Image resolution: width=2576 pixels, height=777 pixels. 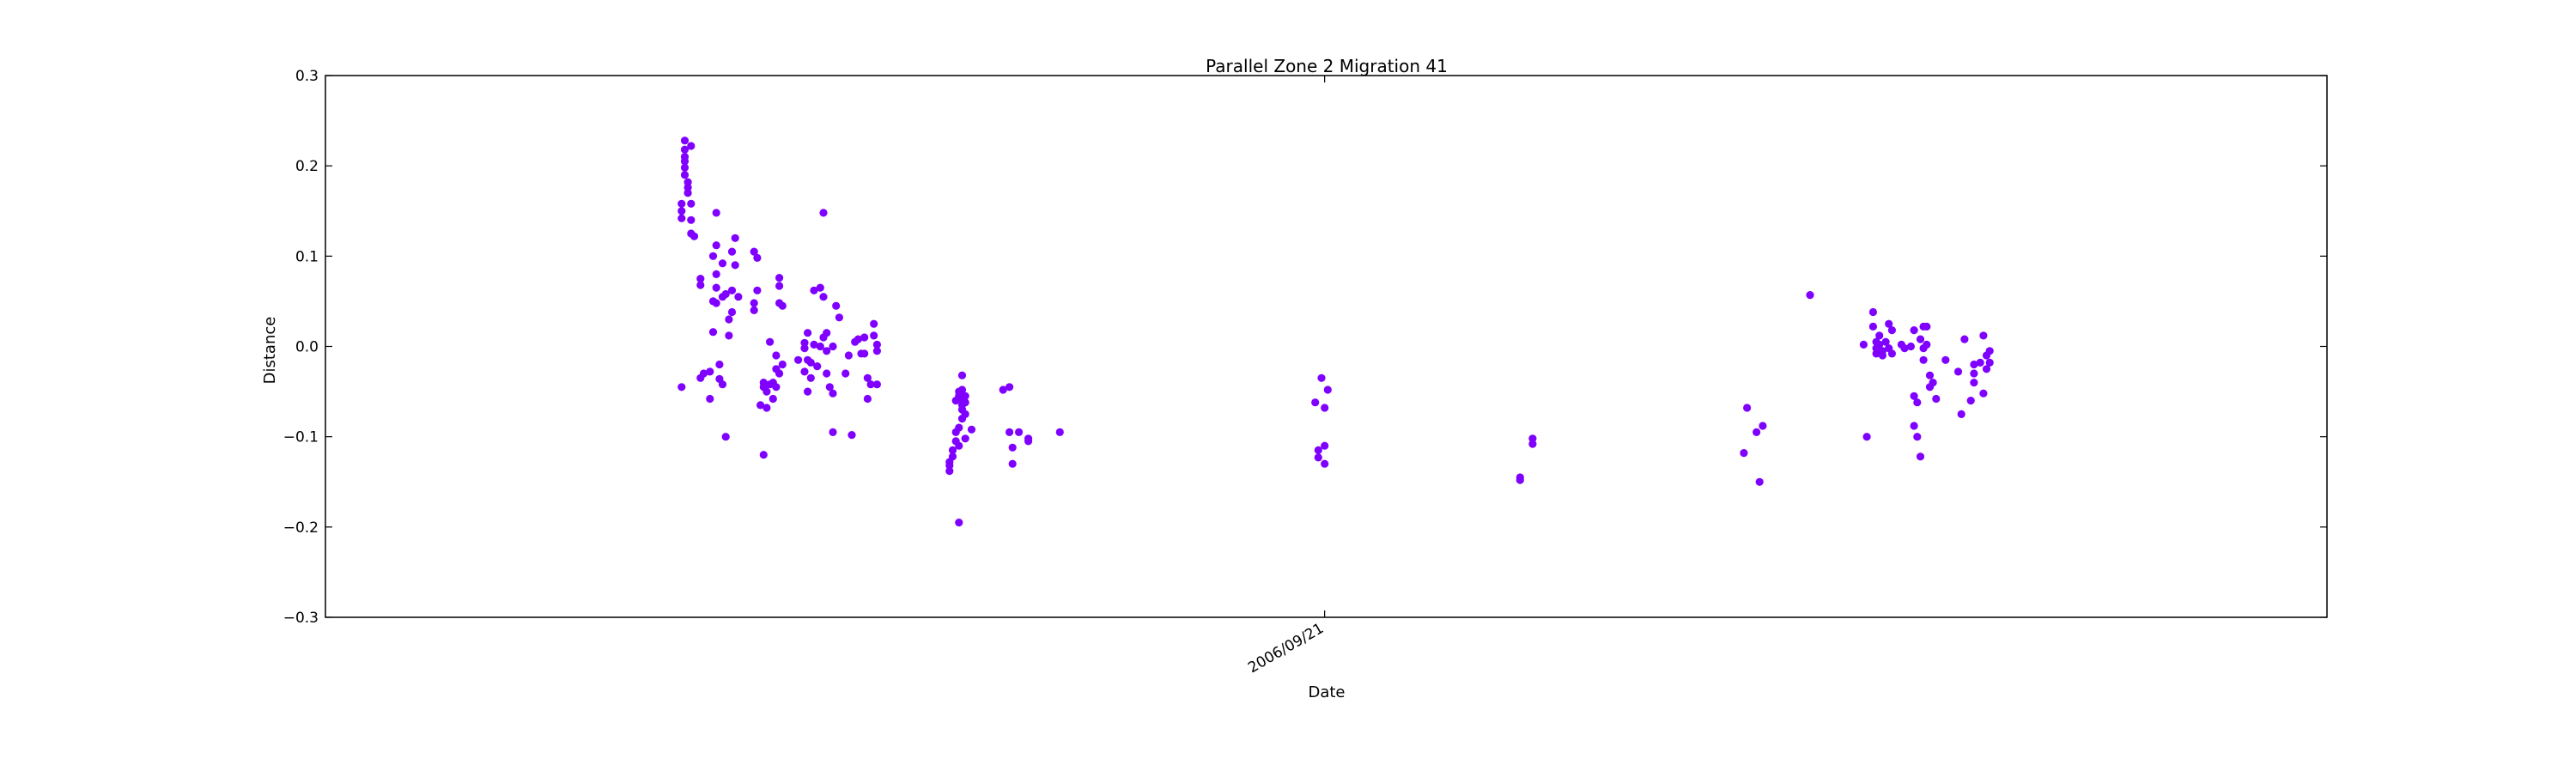 What do you see at coordinates (270, 351) in the screenshot?
I see `y-axis-label: Distance` at bounding box center [270, 351].